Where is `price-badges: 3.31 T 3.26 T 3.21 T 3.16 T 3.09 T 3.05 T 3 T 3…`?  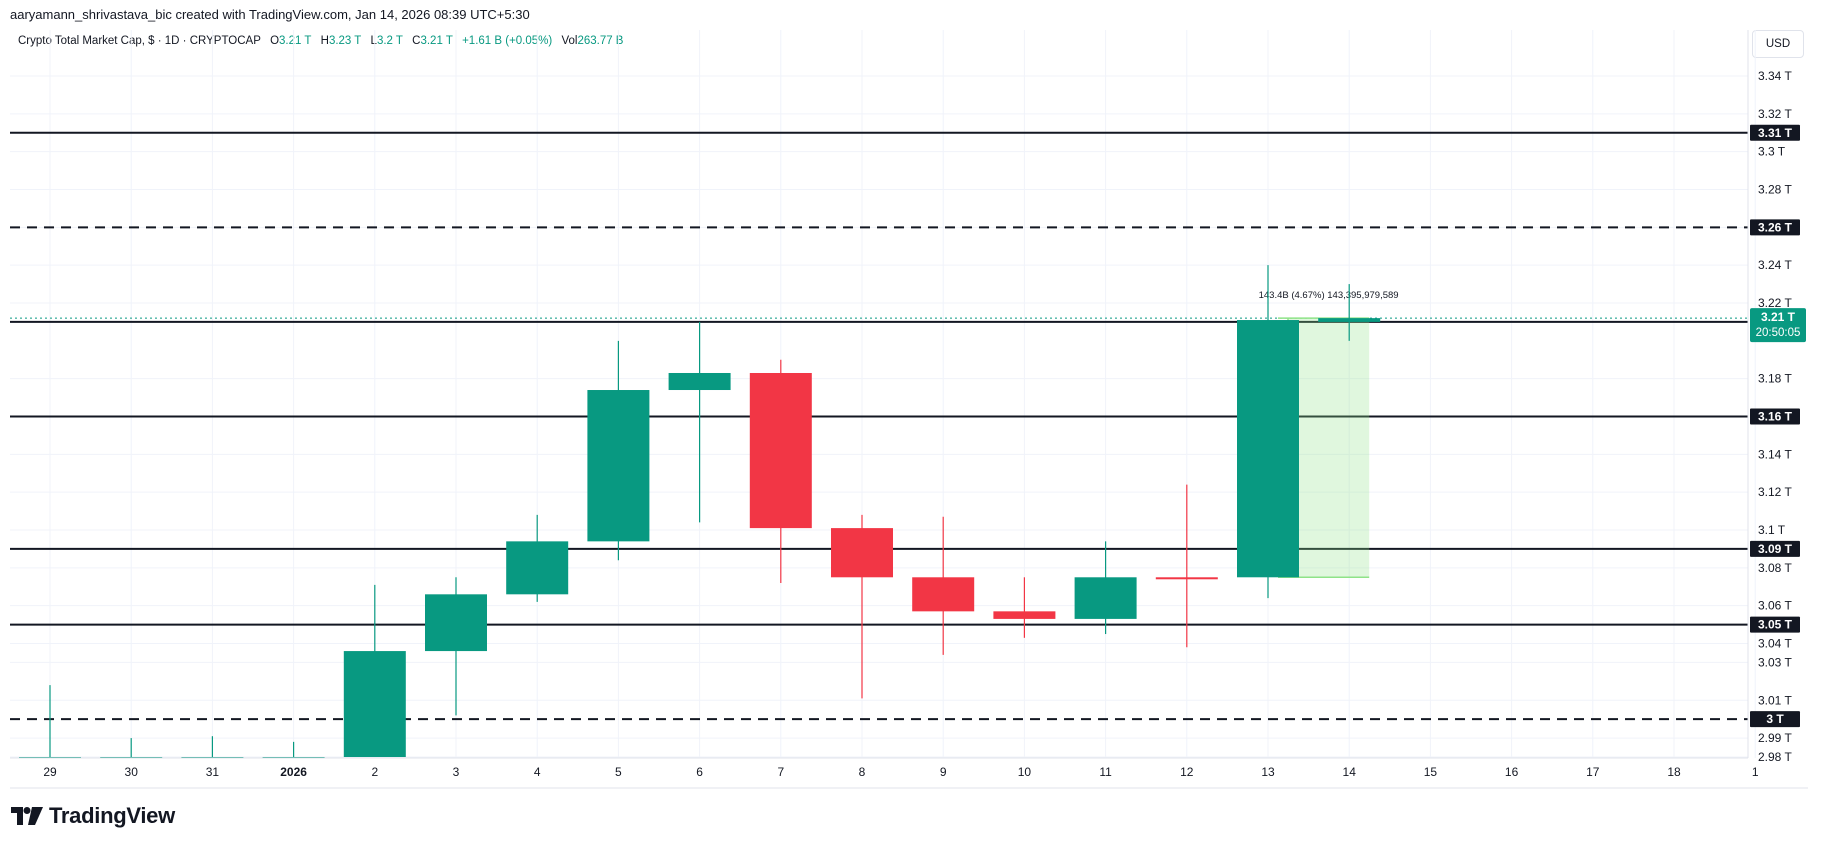
price-badges: 3.31 T 3.26 T 3.21 T 3.16 T 3.09 T 3.05 T 3 T 3… is located at coordinates (1778, 426).